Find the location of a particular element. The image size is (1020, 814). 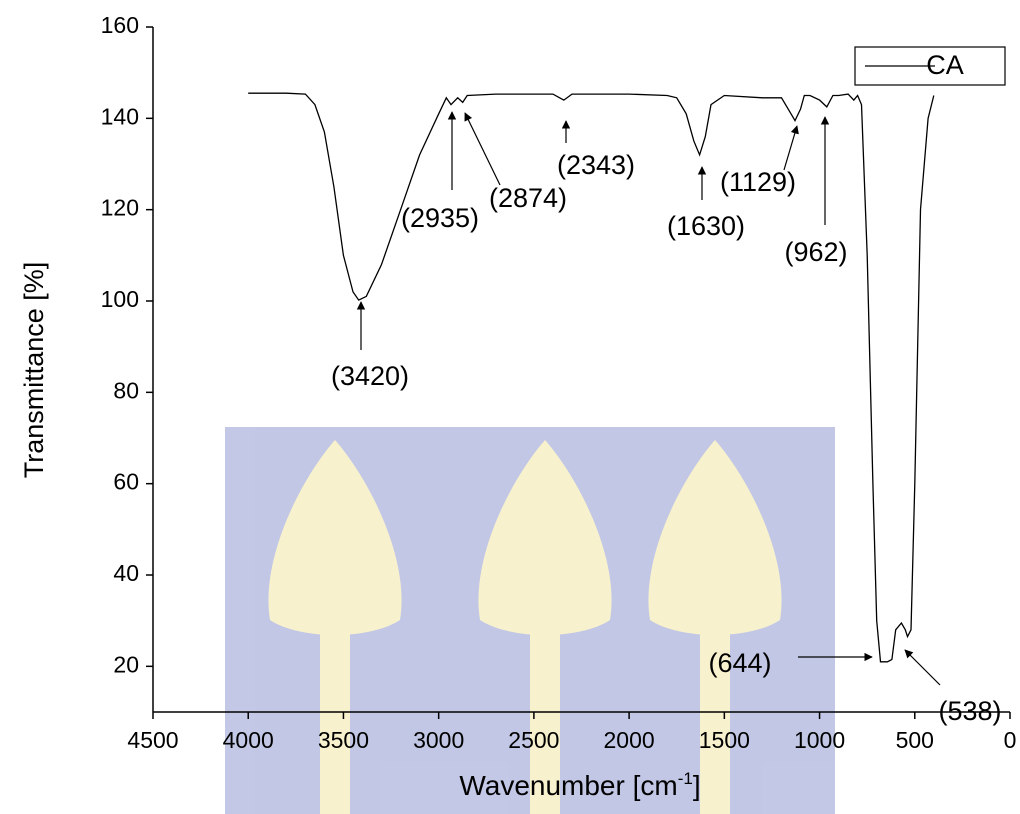

x-tick-label: 4500 is located at coordinates (152, 740).